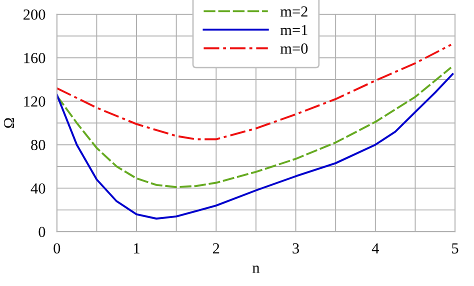  Describe the element at coordinates (35, 58) in the screenshot. I see `y-tick-label: 160` at that location.